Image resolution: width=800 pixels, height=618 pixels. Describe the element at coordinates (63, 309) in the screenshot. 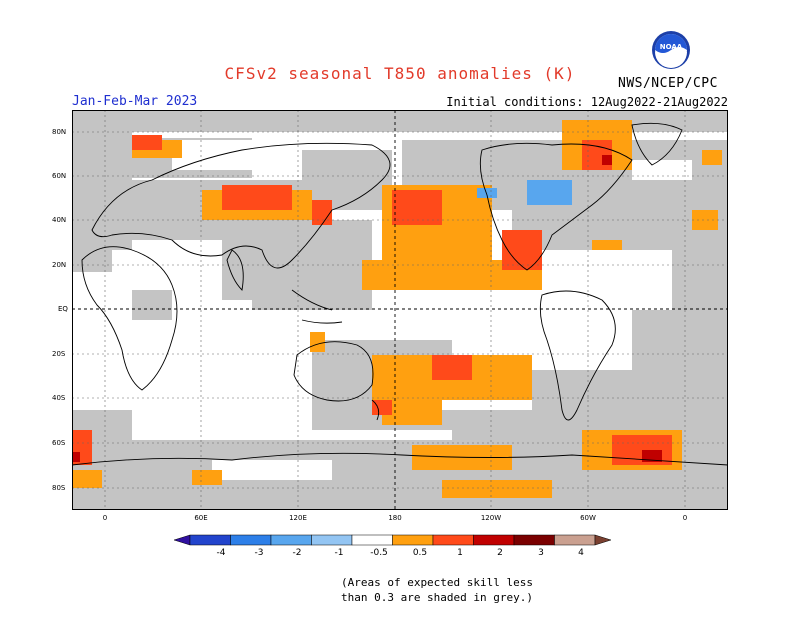

I see `lat-label: EQ` at that location.